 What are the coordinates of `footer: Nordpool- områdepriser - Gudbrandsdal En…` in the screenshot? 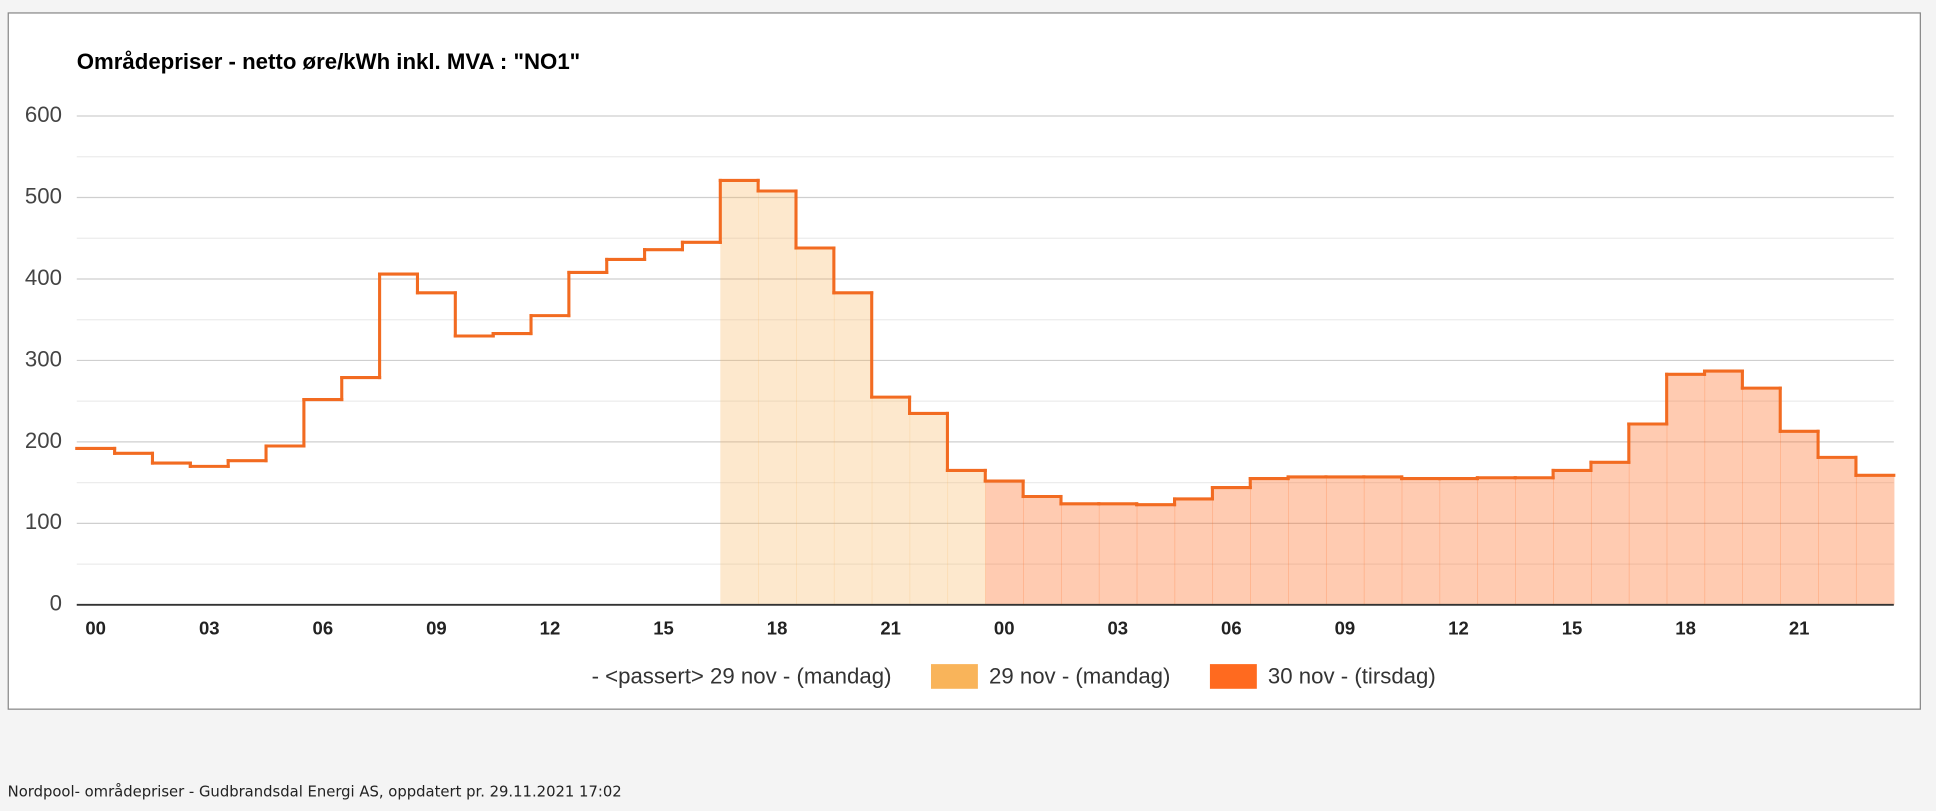 It's located at (315, 791).